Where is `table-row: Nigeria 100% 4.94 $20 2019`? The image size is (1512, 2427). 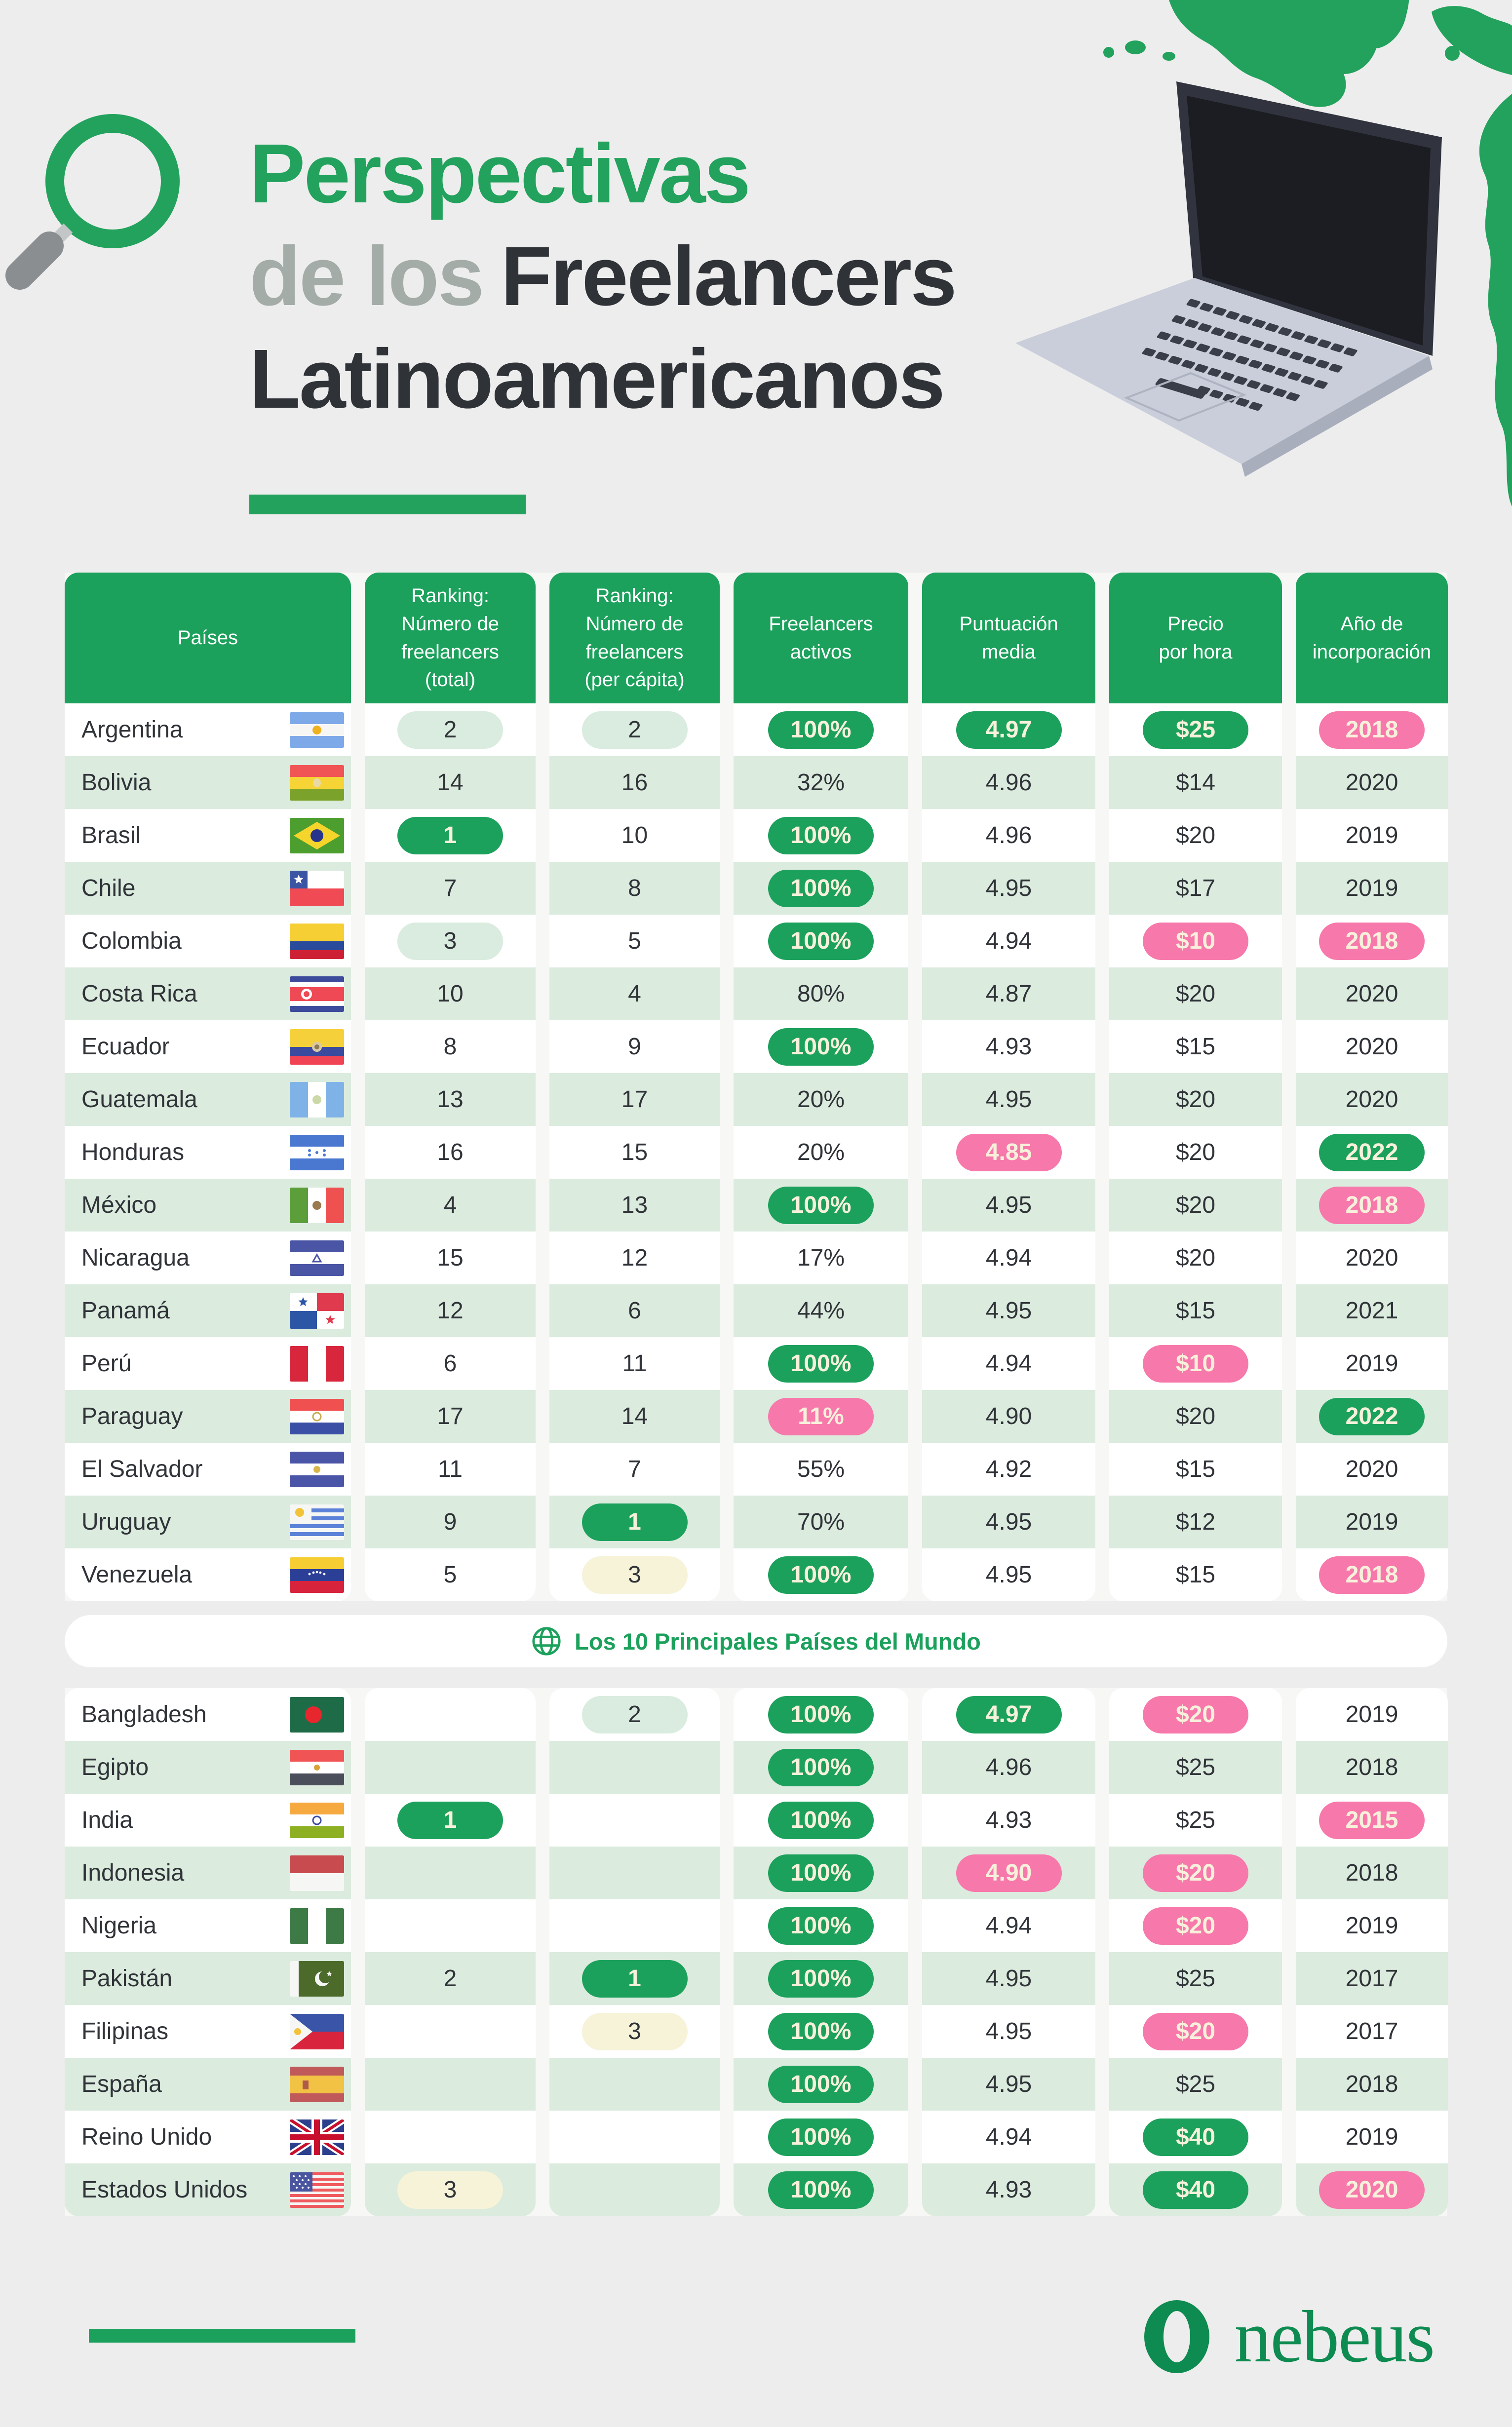
table-row: Nigeria 100% 4.94 $20 2019 is located at coordinates (756, 1925).